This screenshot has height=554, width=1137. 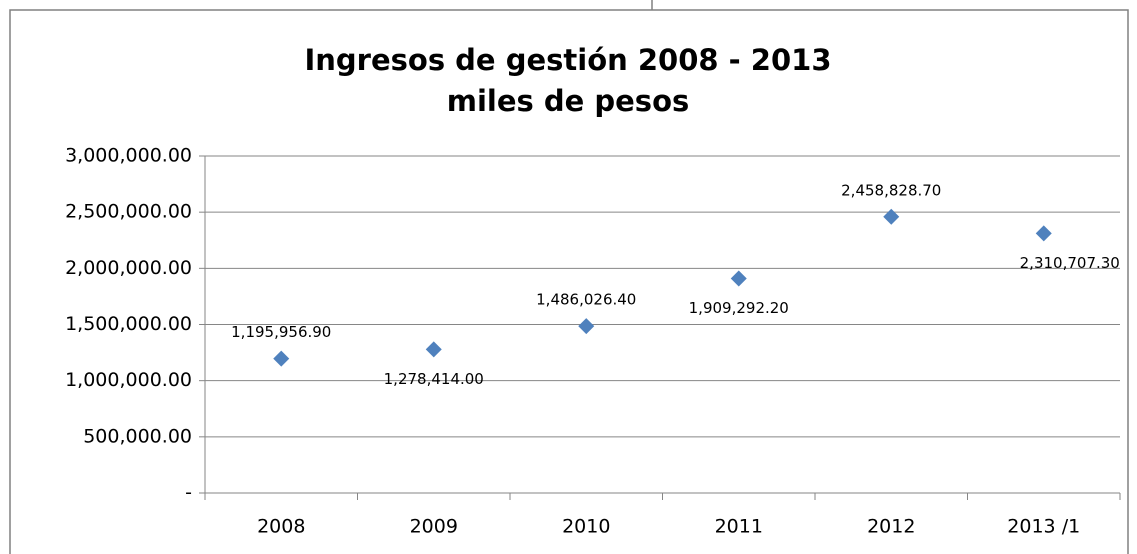 I want to click on data-label: 2,310,707.30, so click(x=1070, y=263).